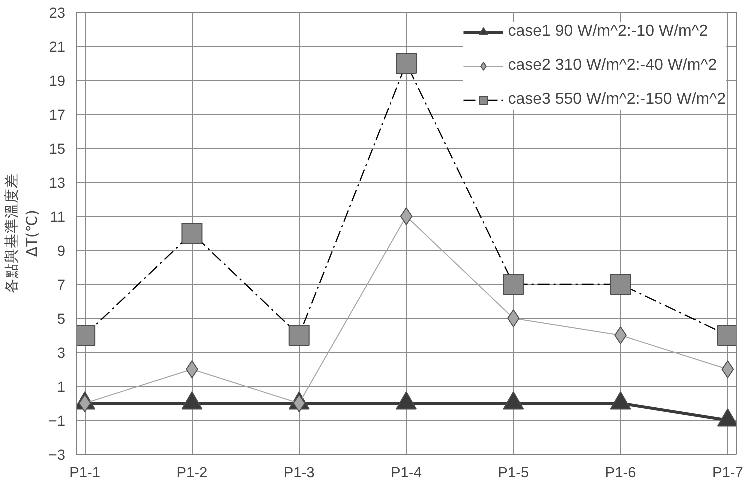 This screenshot has height=489, width=746. What do you see at coordinates (514, 474) in the screenshot?
I see `x-tick-label: P1-5` at bounding box center [514, 474].